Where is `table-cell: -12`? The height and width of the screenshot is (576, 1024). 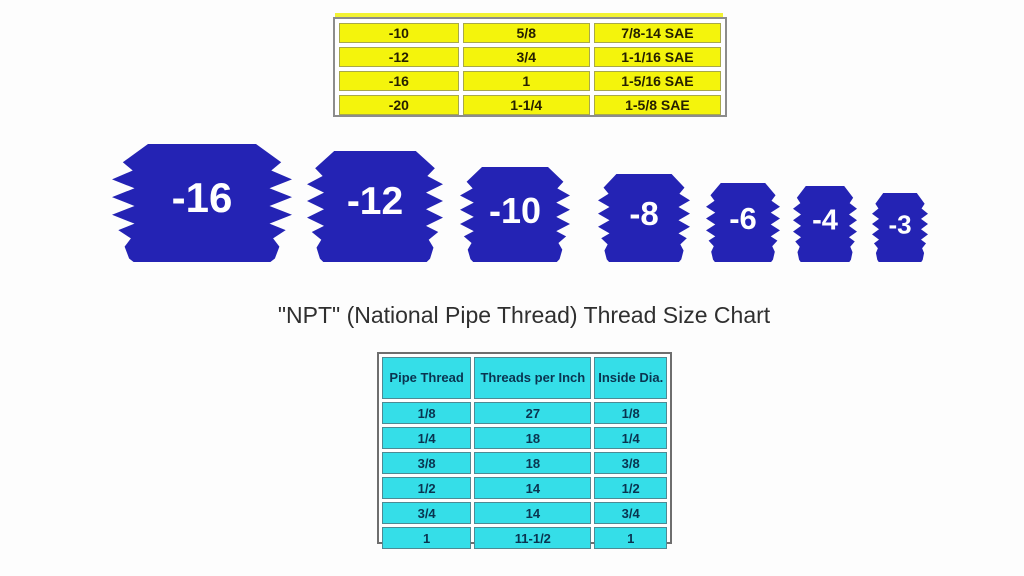 table-cell: -12 is located at coordinates (399, 57).